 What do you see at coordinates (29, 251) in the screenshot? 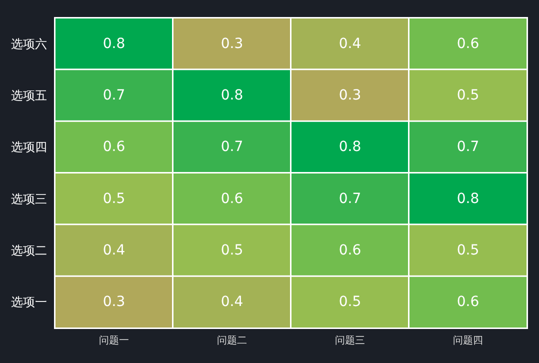
I see `y-tick-label: 选项二` at bounding box center [29, 251].